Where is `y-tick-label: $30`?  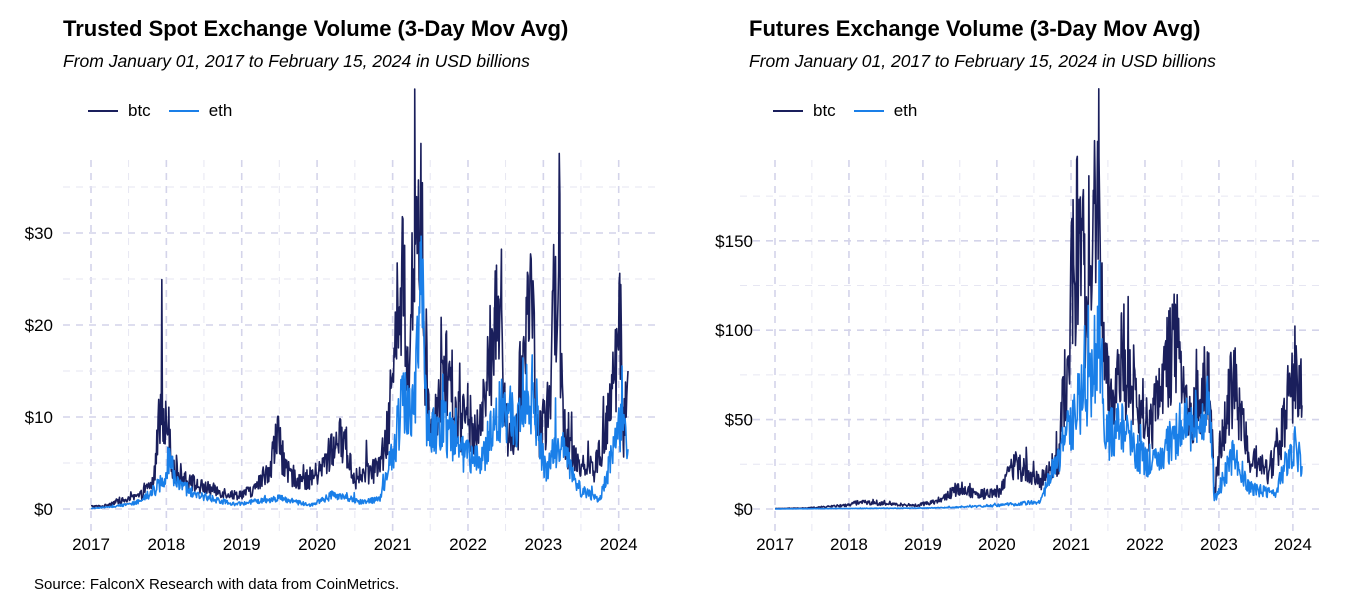
y-tick-label: $30 is located at coordinates (39, 233).